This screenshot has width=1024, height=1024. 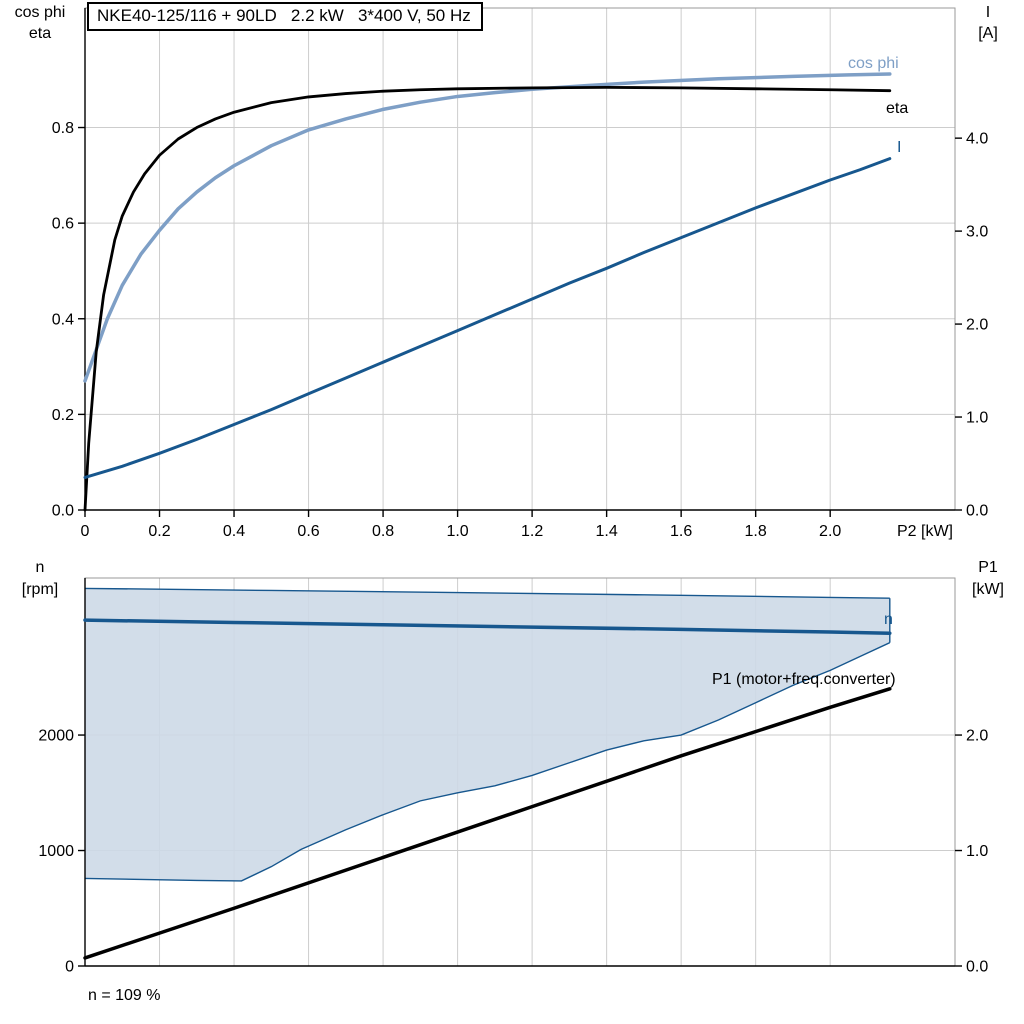 I want to click on x-tick-label: 1.6, so click(x=681, y=531).